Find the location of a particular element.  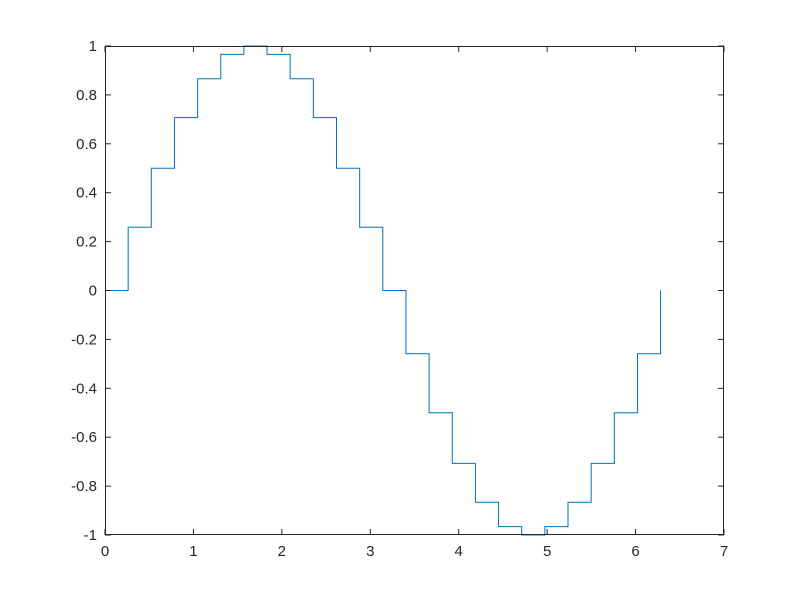

y-tick-label: 0.8 is located at coordinates (86, 95).